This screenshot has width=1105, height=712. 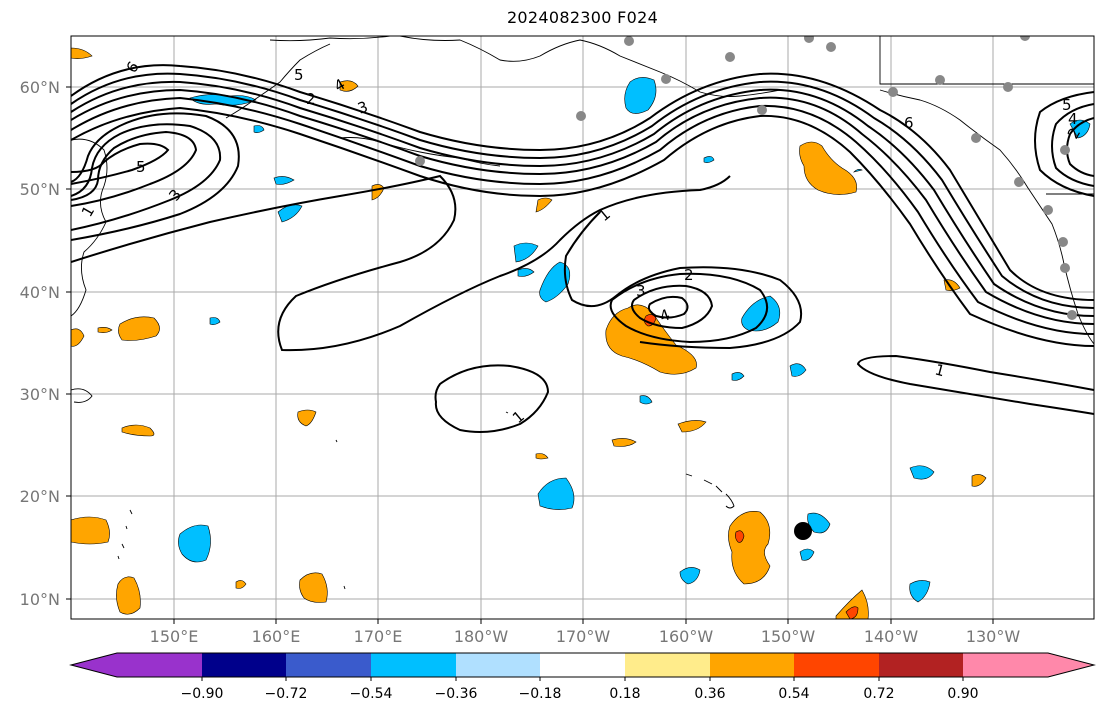 What do you see at coordinates (582, 17) in the screenshot?
I see `map-title: 2024082300 F024` at bounding box center [582, 17].